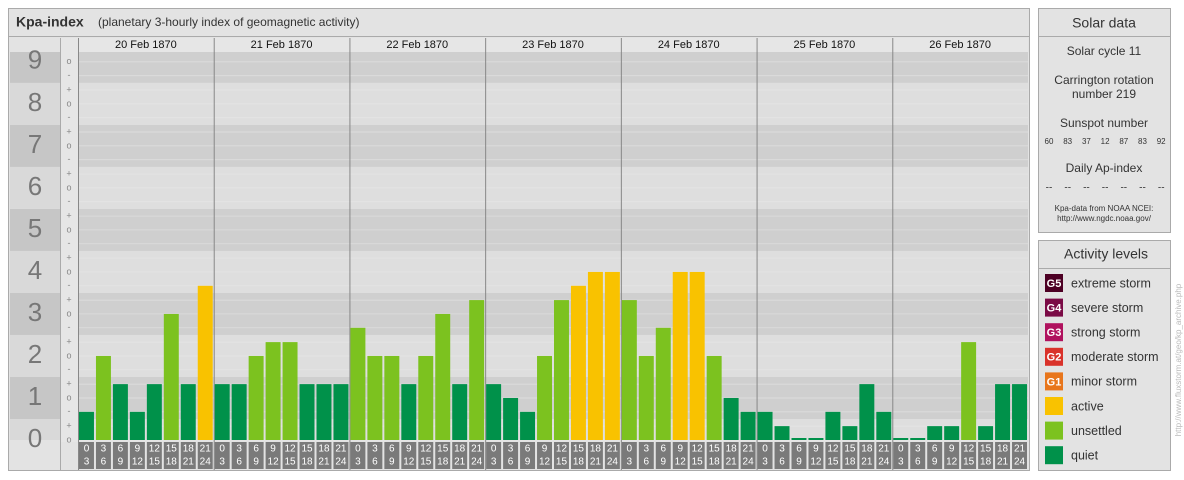 The image size is (1184, 480). Describe the element at coordinates (553, 429) in the screenshot. I see `level-band` at that location.